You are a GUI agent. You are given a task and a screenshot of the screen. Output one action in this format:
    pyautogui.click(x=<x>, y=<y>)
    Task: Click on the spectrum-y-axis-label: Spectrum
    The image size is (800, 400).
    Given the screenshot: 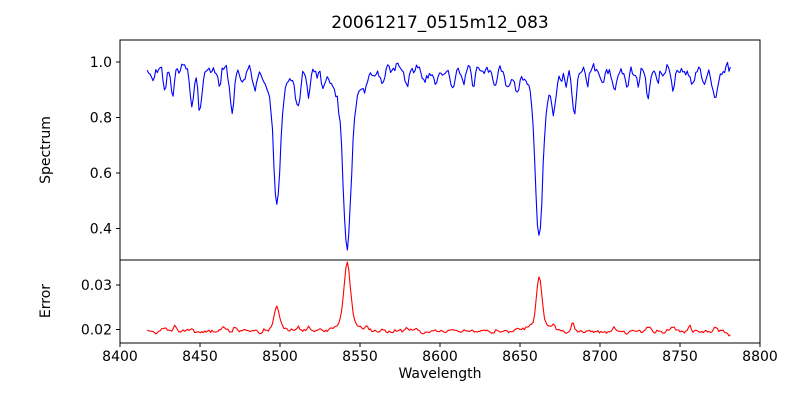 What is the action you would take?
    pyautogui.click(x=46, y=150)
    